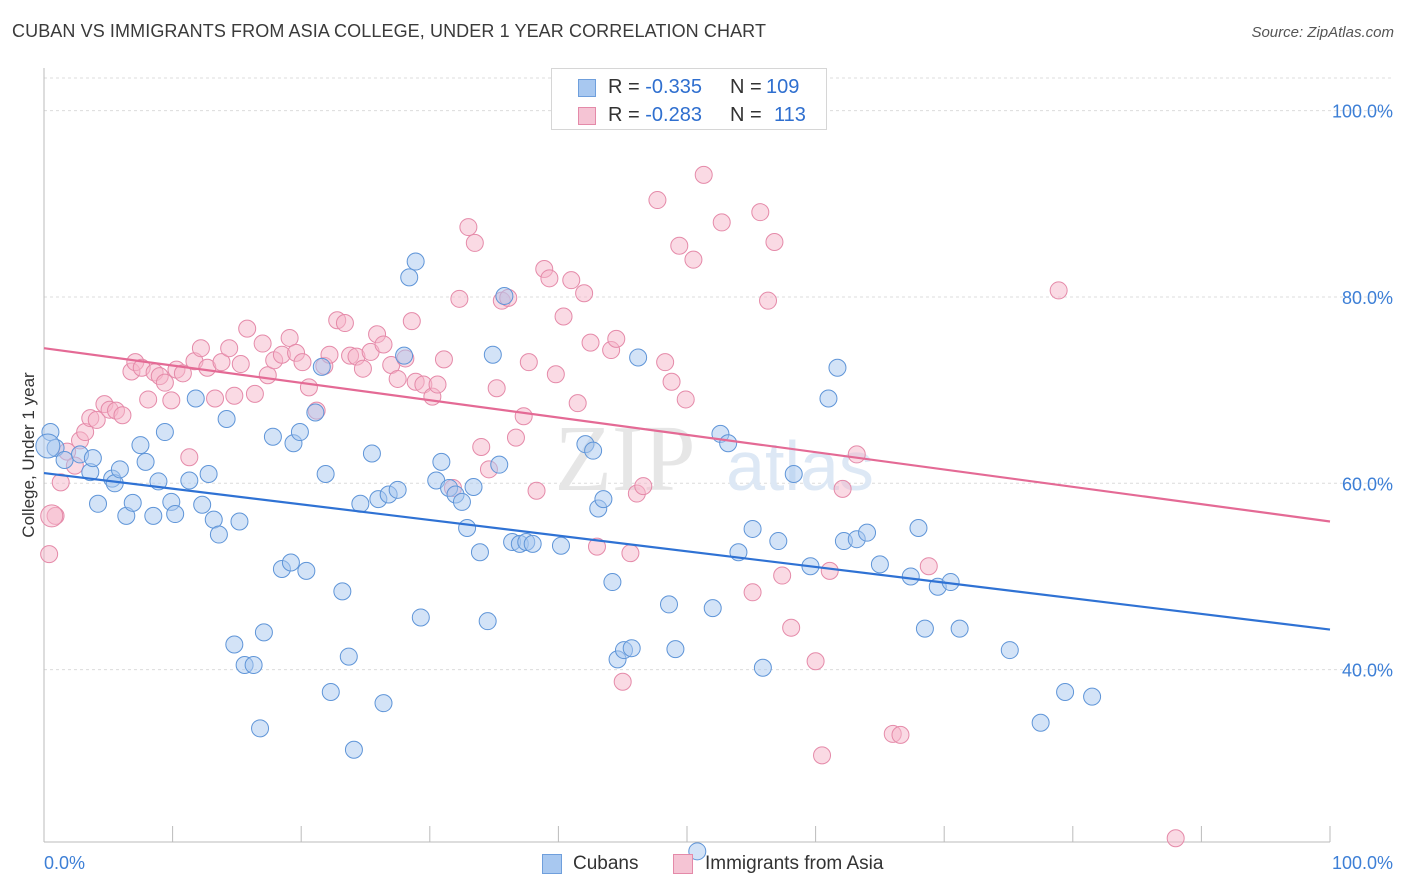 This screenshot has width=1406, height=892. Describe the element at coordinates (800, 466) in the screenshot. I see `watermark-atlas: atlas` at that location.